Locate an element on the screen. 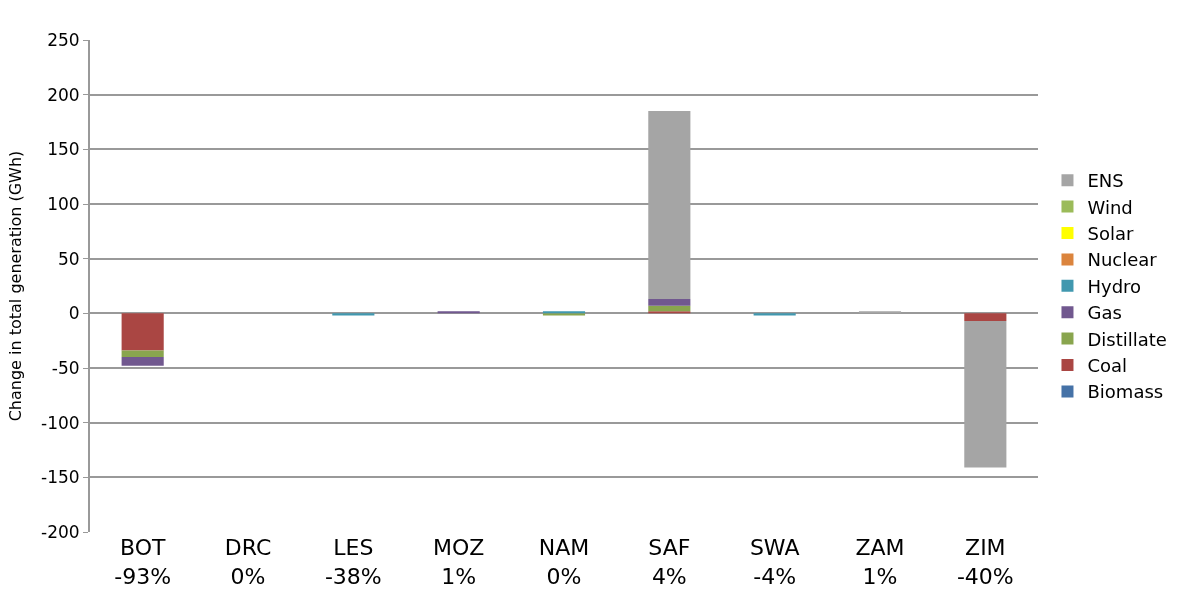 This screenshot has width=1184, height=601. y-tick-label: -150 is located at coordinates (60, 477).